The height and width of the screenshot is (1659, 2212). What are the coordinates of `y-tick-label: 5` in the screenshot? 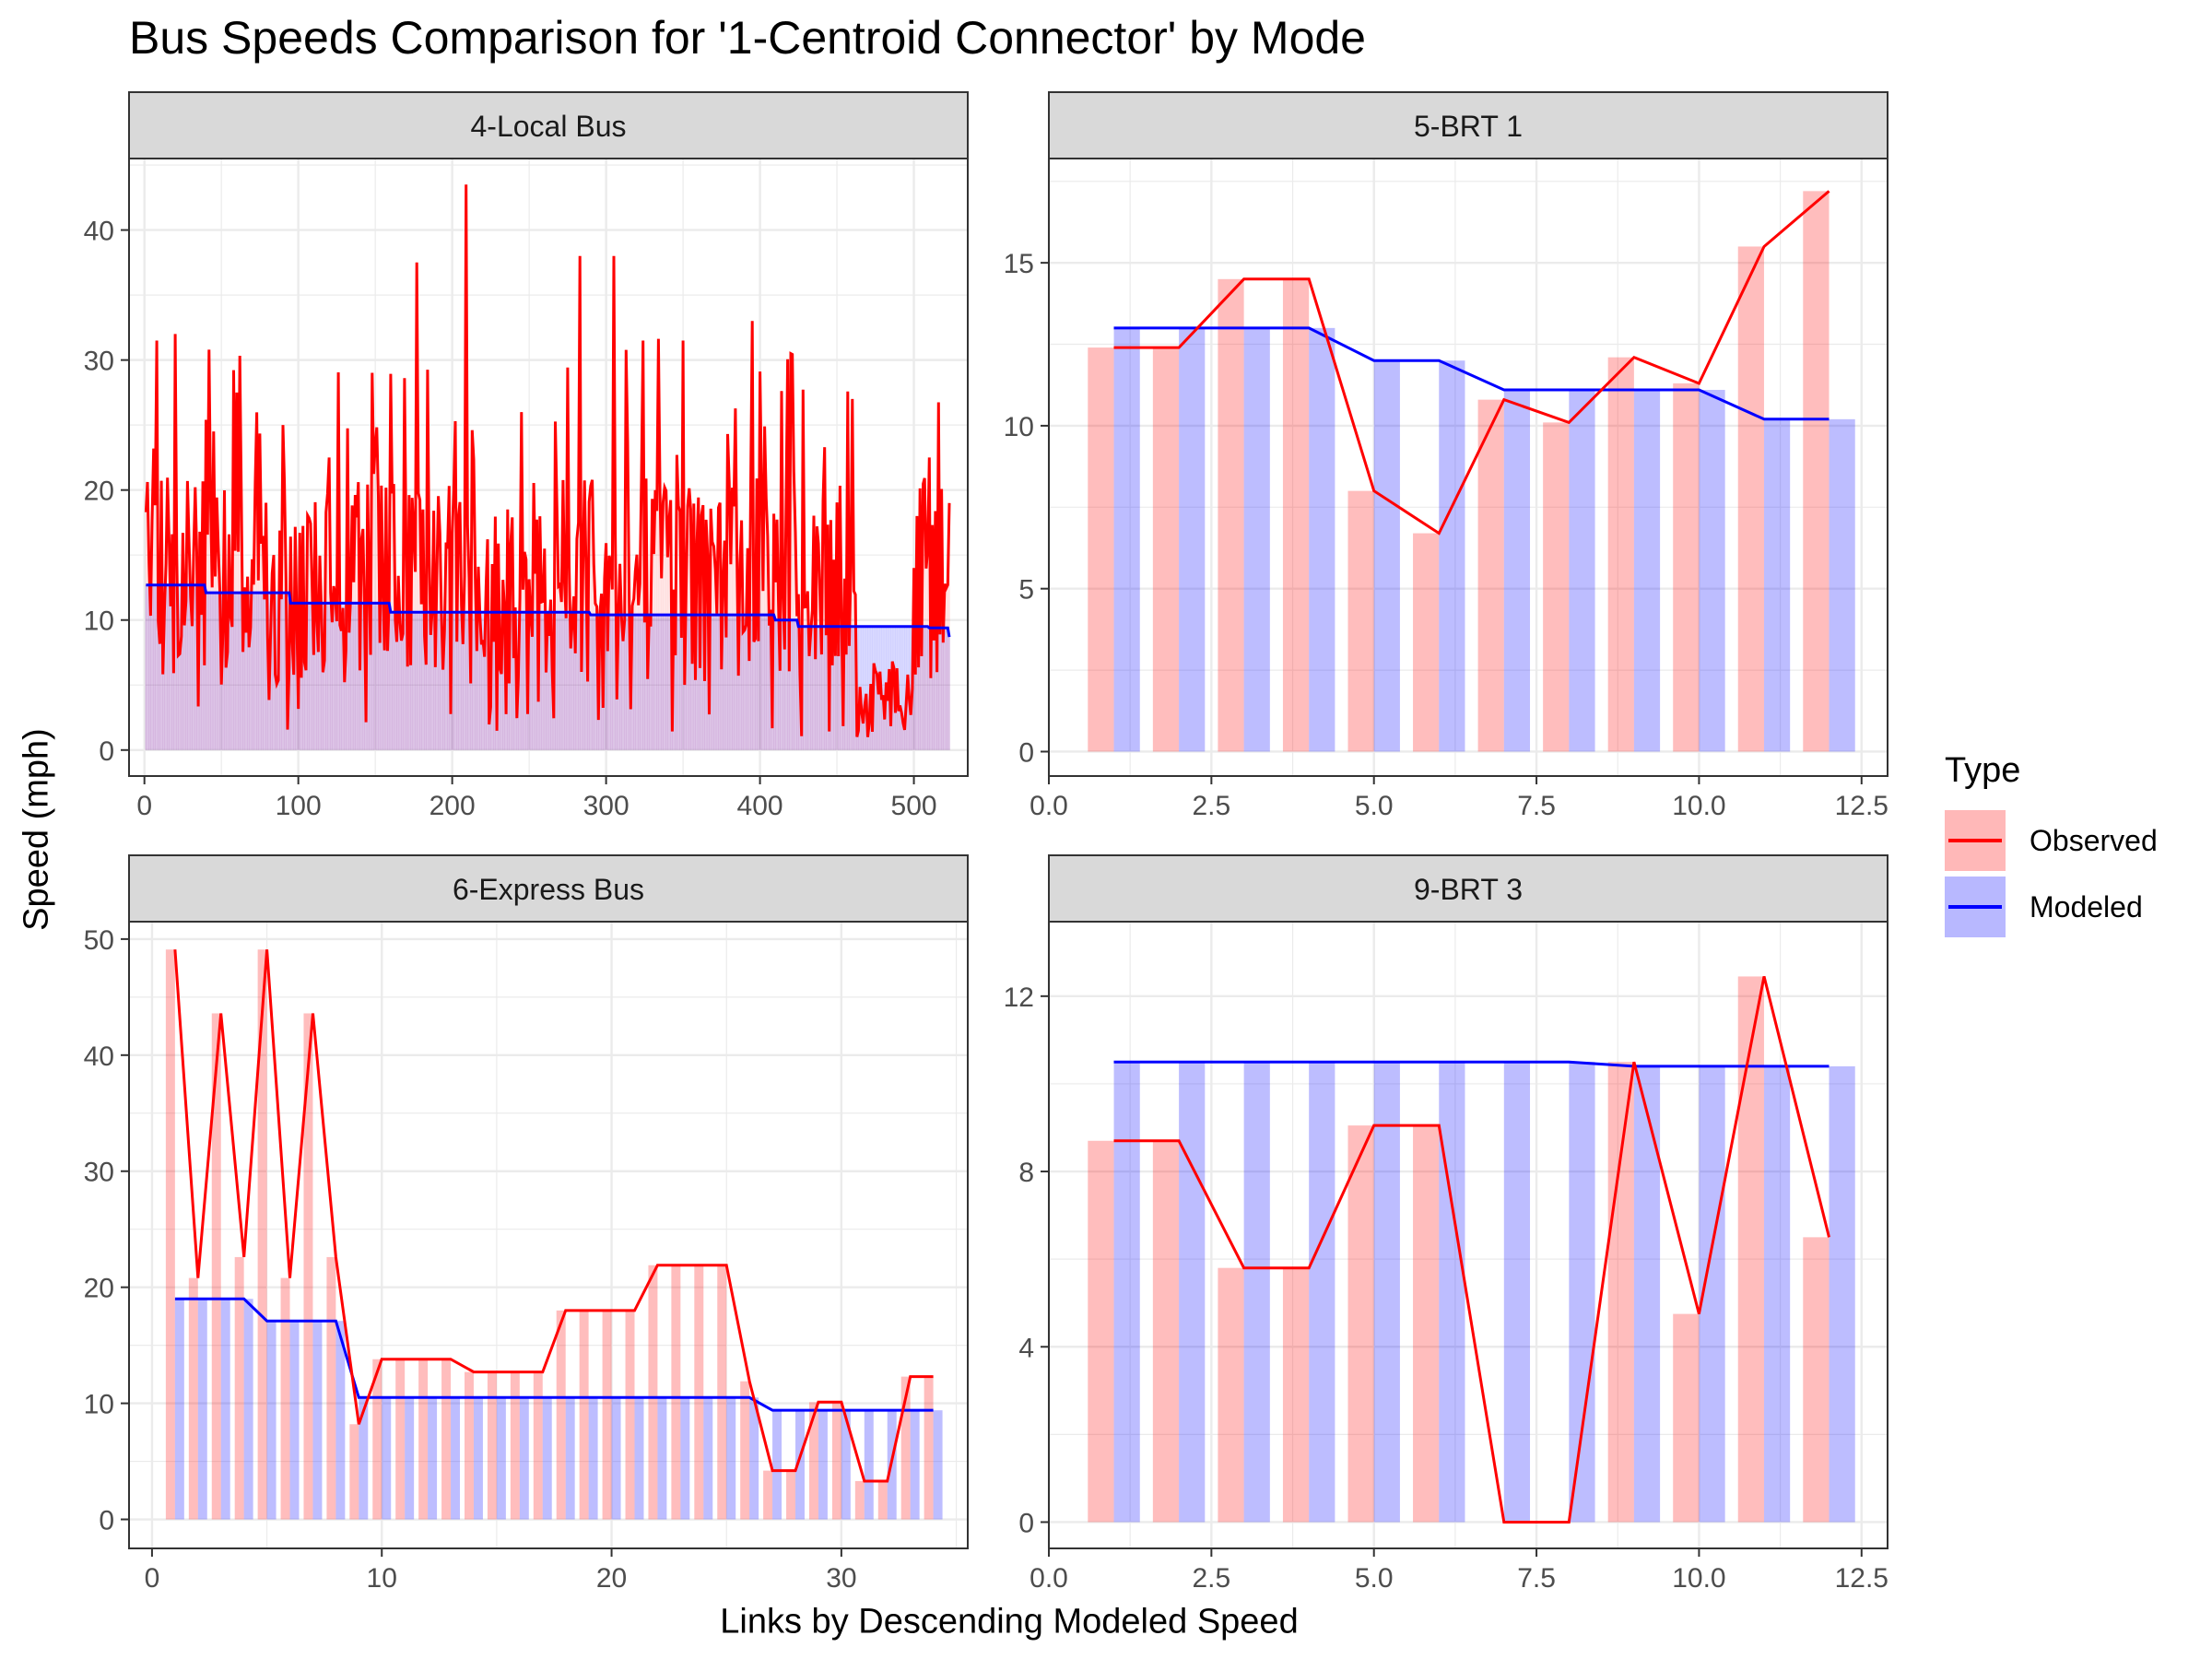 It's located at (1026, 590).